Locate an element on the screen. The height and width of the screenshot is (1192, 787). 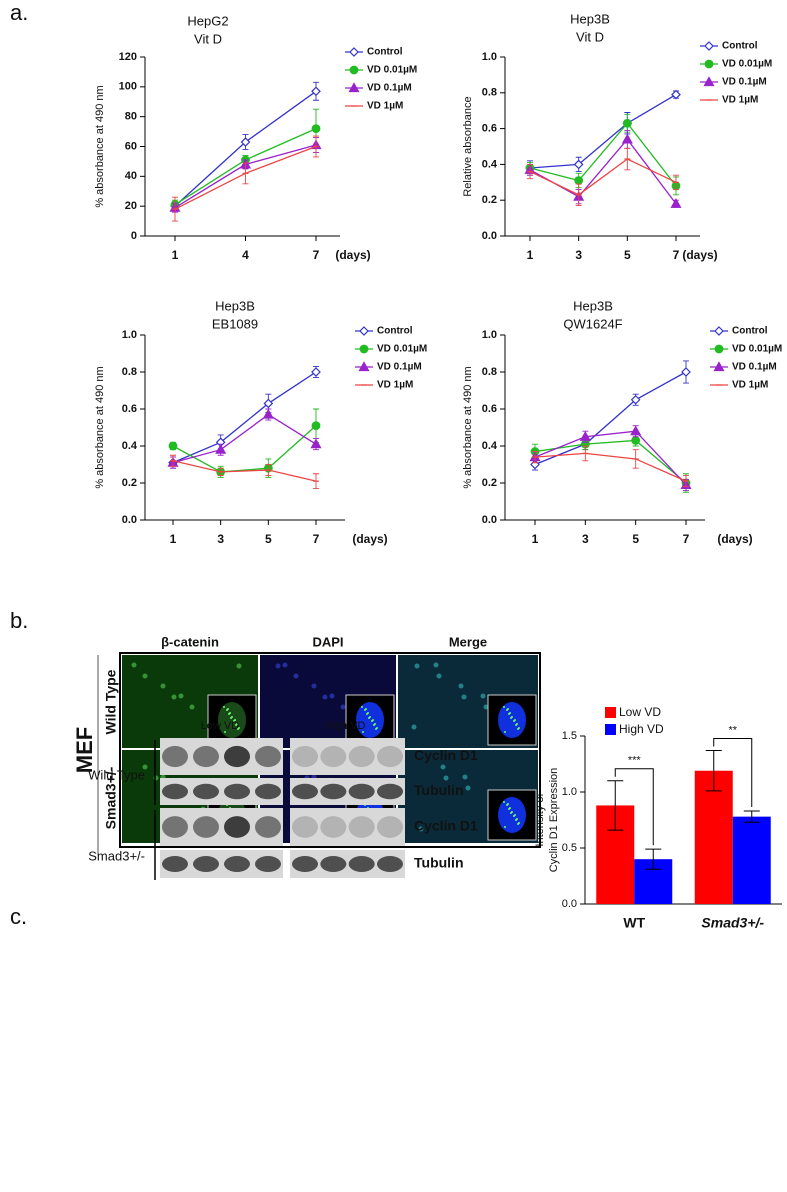
chart-title: HepG2 is located at coordinates (207, 20).